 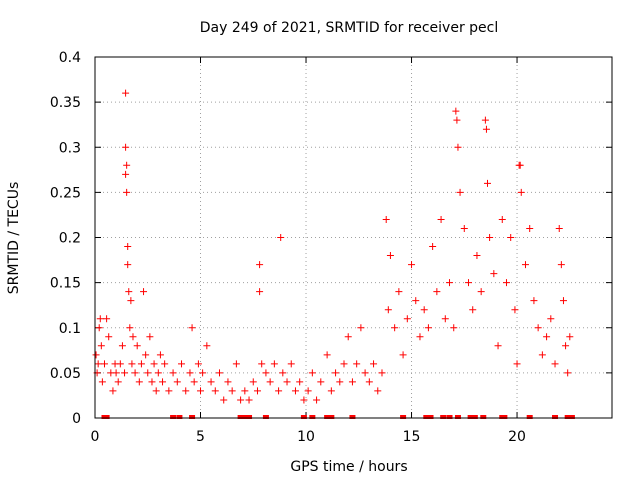 I want to click on y-tick-label: 0.15, so click(x=65, y=284).